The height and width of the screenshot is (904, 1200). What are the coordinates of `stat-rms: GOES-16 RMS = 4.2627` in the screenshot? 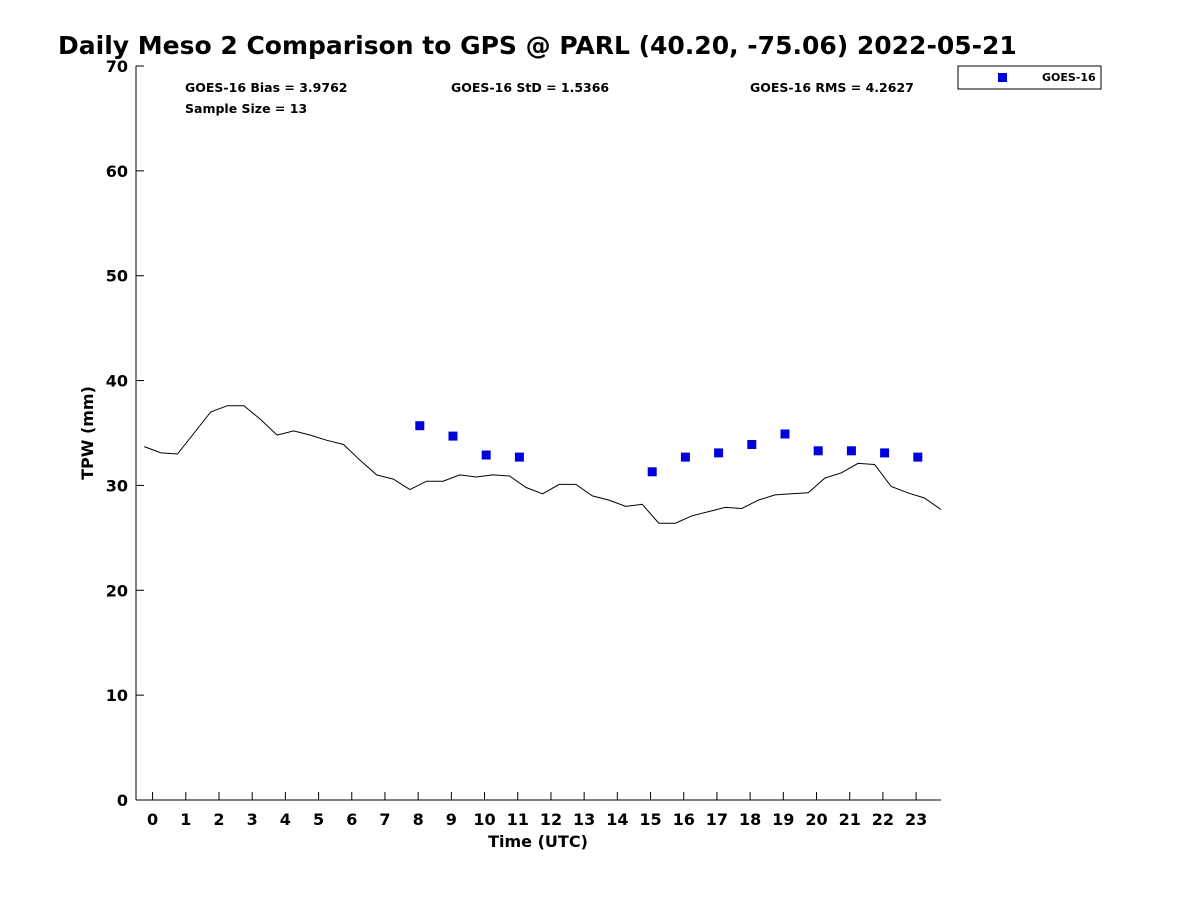 It's located at (832, 87).